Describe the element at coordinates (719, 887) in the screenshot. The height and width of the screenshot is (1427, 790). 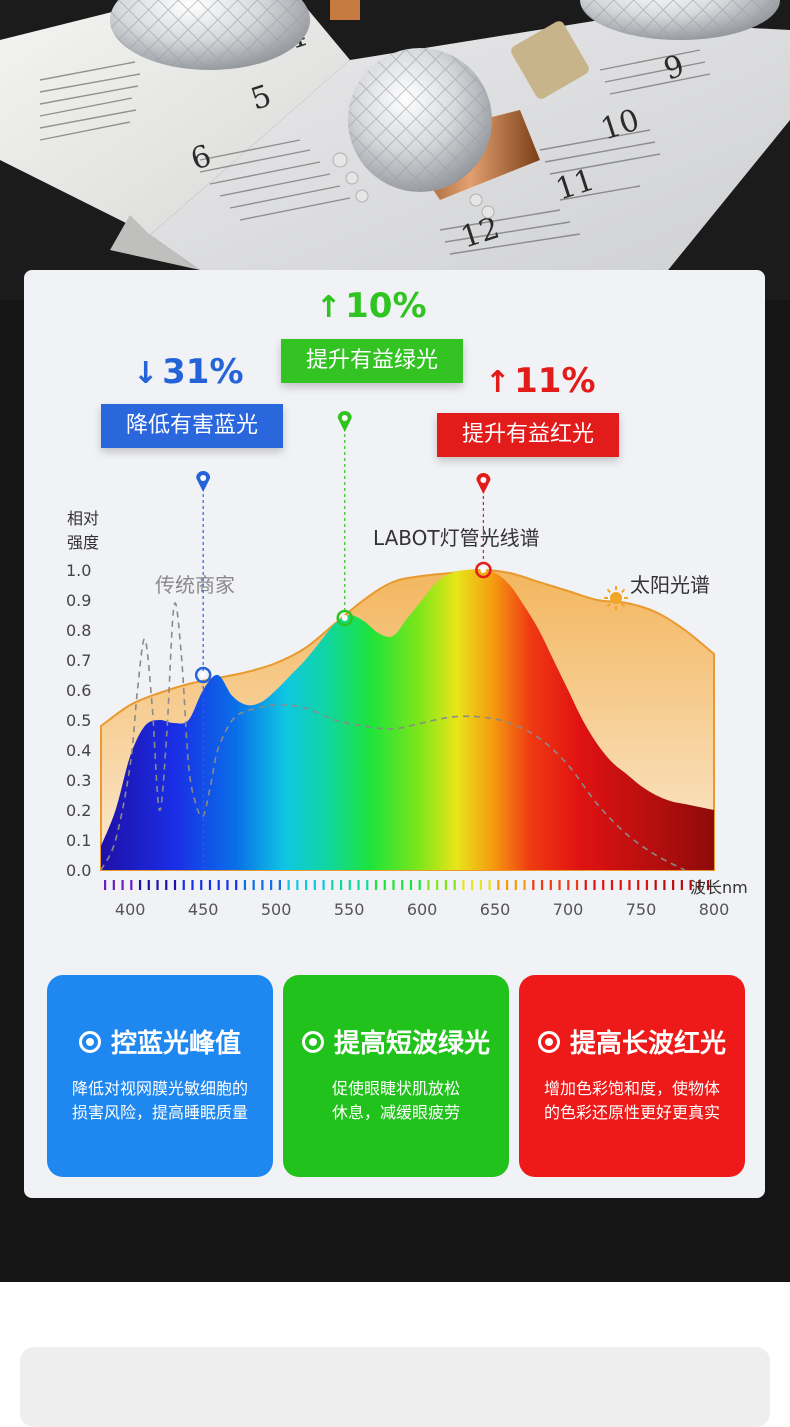
I see `x-axis-label: 波长nm` at that location.